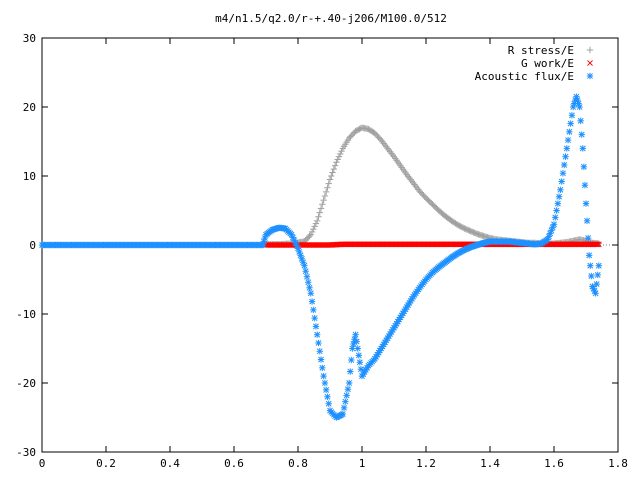 This screenshot has width=640, height=480. What do you see at coordinates (490, 463) in the screenshot?
I see `x-tick-label: 1.4` at bounding box center [490, 463].